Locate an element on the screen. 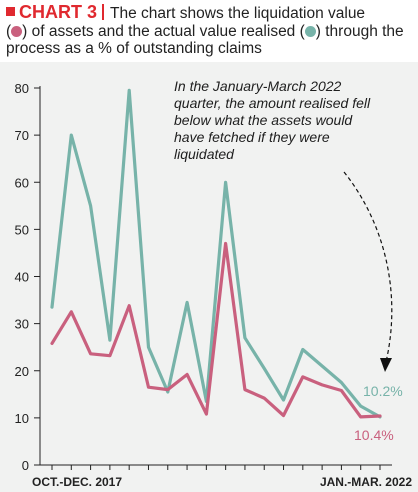 The image size is (418, 492). x-tick-label-last: JAN.-MAR. 2022 is located at coordinates (366, 482).